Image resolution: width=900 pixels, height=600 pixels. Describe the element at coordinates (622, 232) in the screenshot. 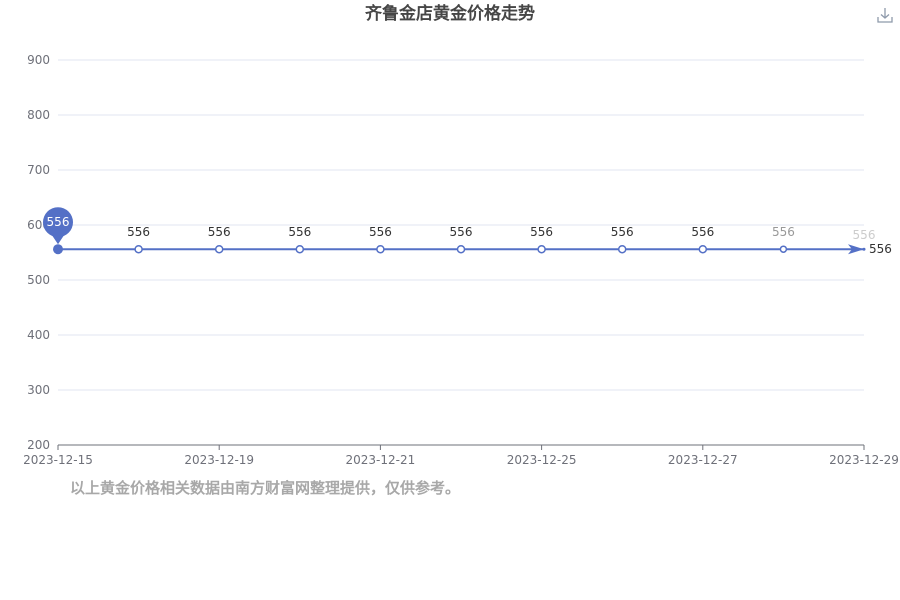

I see `data-label-2023-12-26: 556` at that location.